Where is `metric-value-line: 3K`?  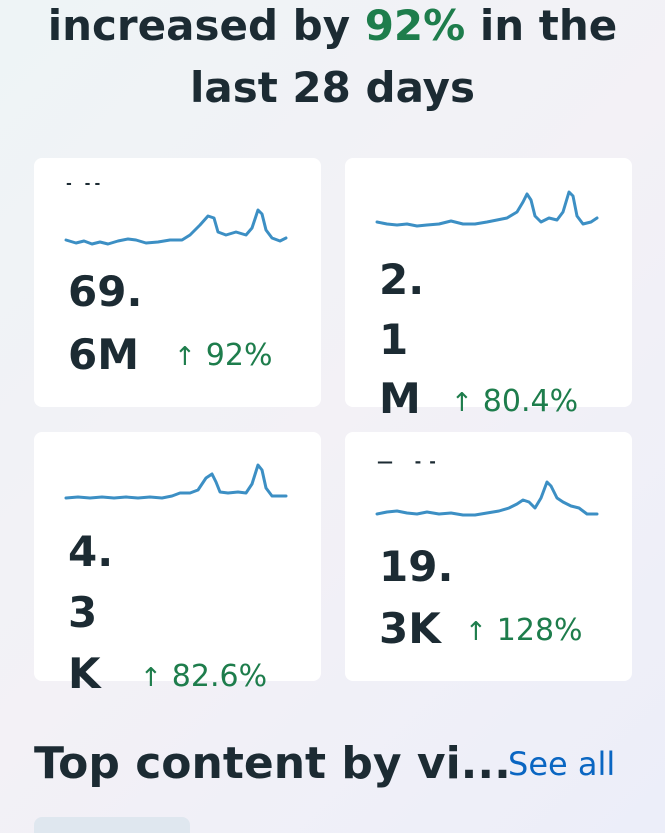 metric-value-line: 3K is located at coordinates (410, 628).